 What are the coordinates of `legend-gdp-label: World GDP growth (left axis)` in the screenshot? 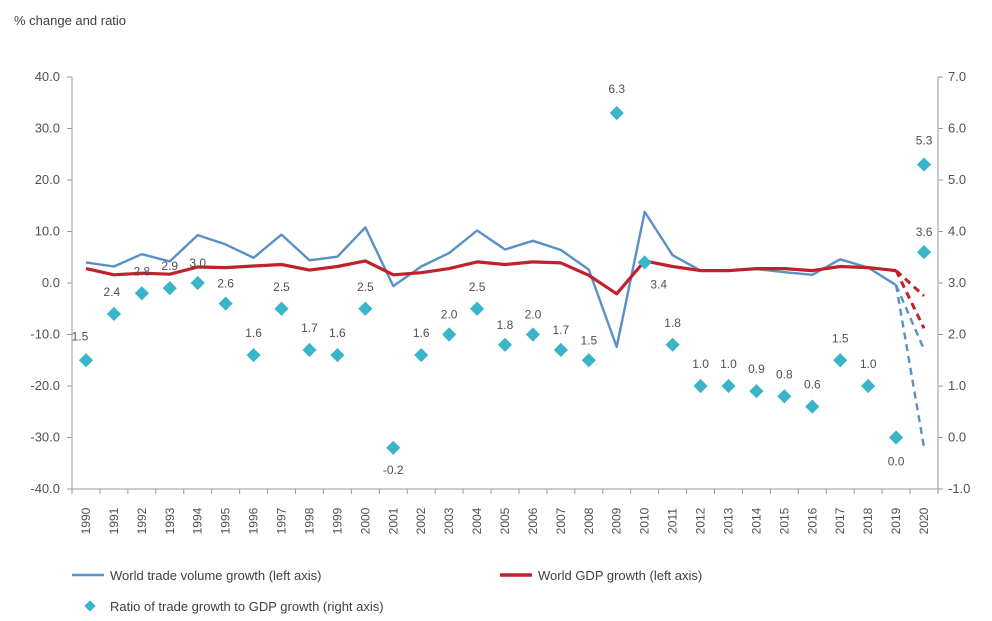 It's located at (620, 575).